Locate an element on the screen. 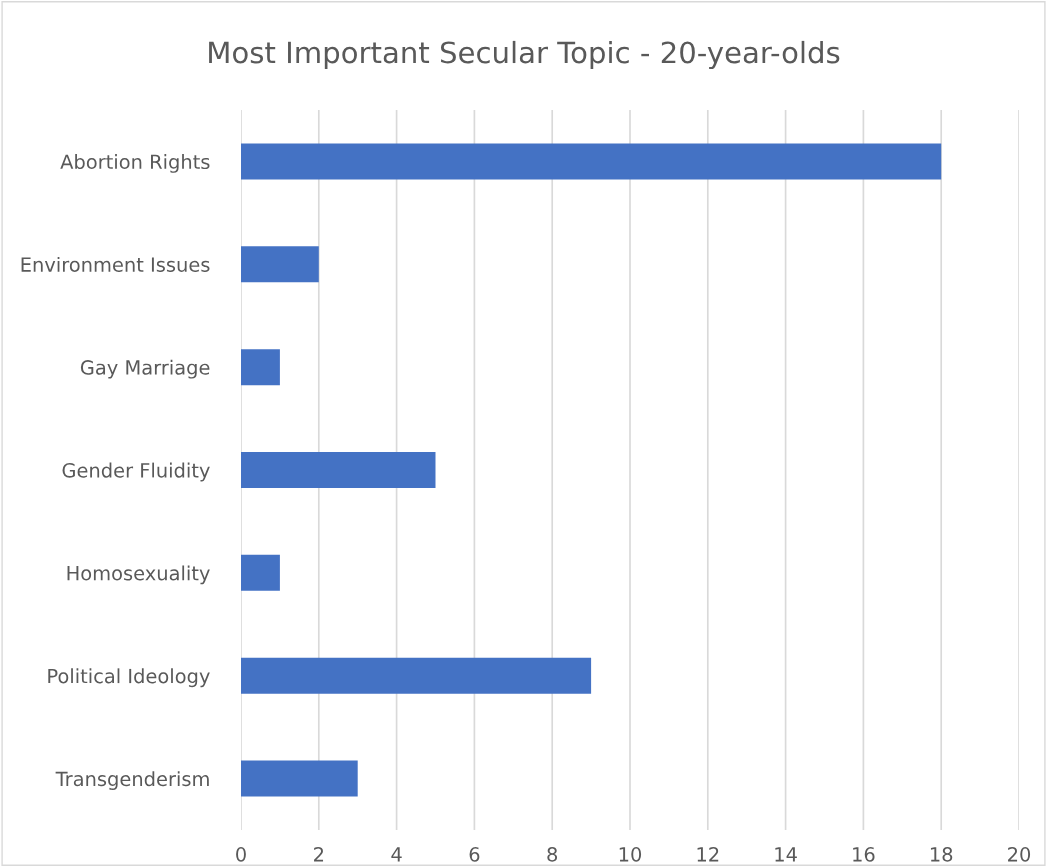 The height and width of the screenshot is (867, 1047). y-tick-label: Gay Marriage is located at coordinates (145, 369).